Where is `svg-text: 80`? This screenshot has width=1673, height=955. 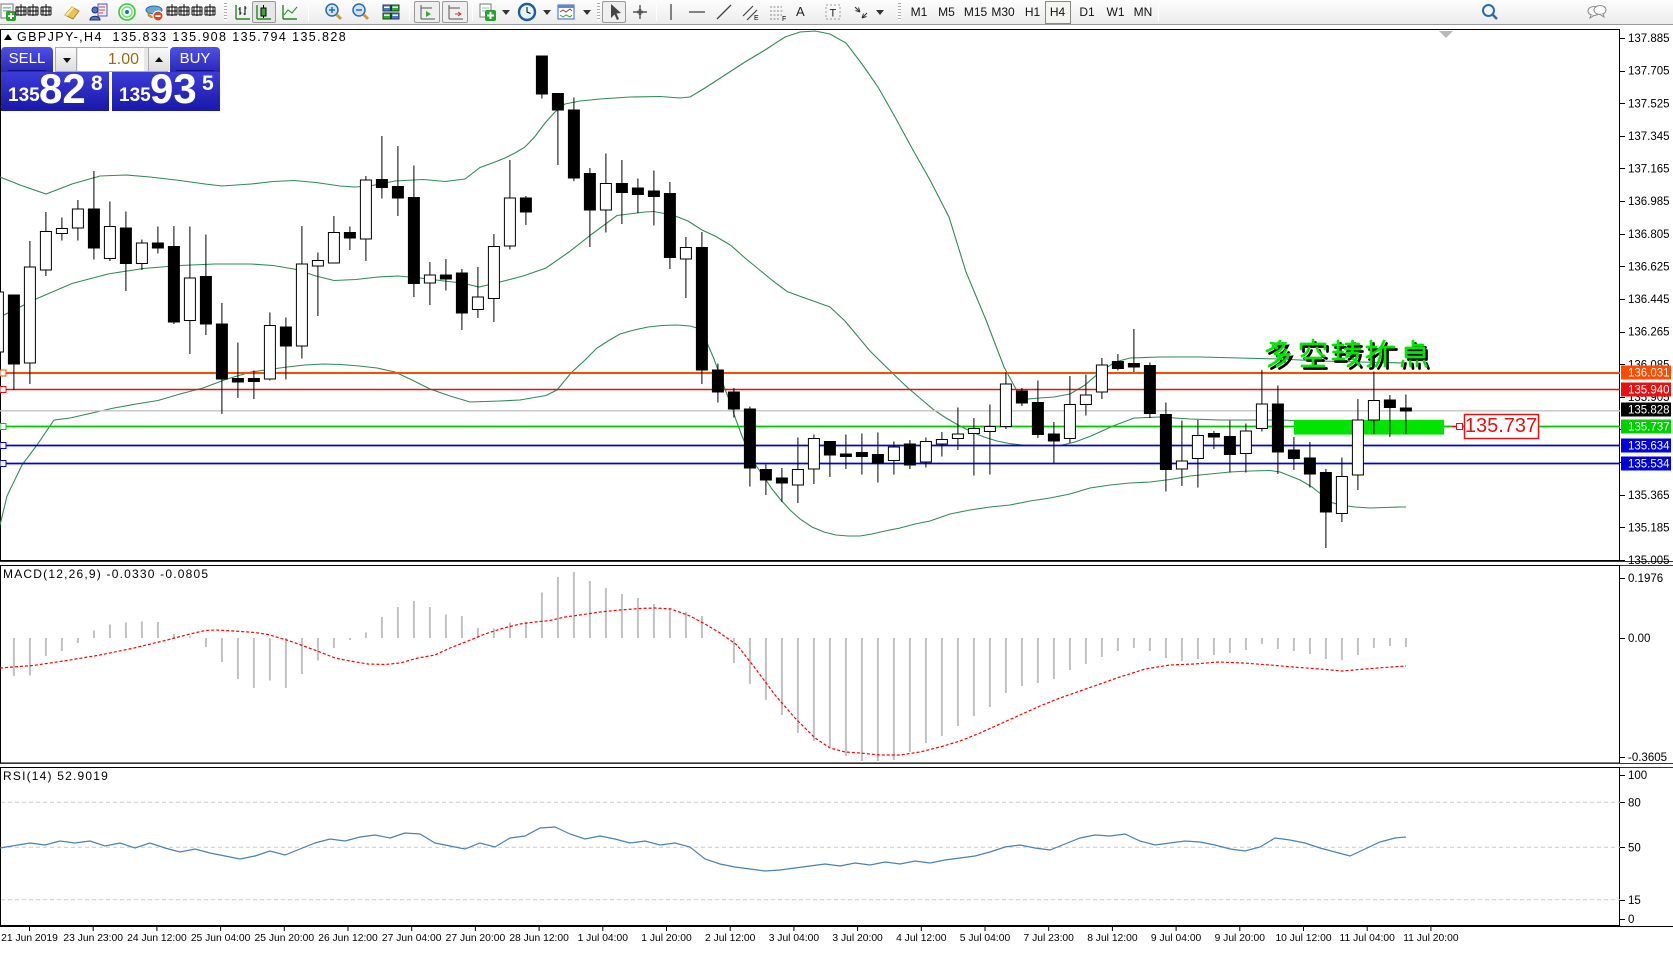 svg-text: 80 is located at coordinates (1634, 803).